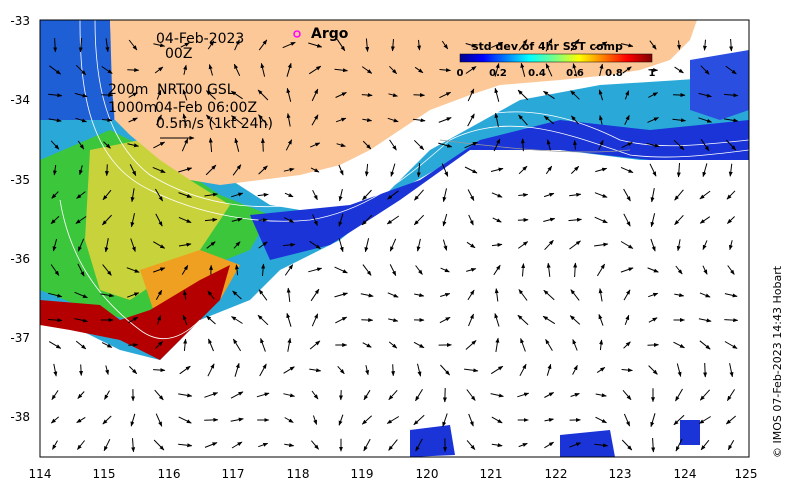  I want to click on colorbar-tick-0.4: 0.4, so click(537, 73).